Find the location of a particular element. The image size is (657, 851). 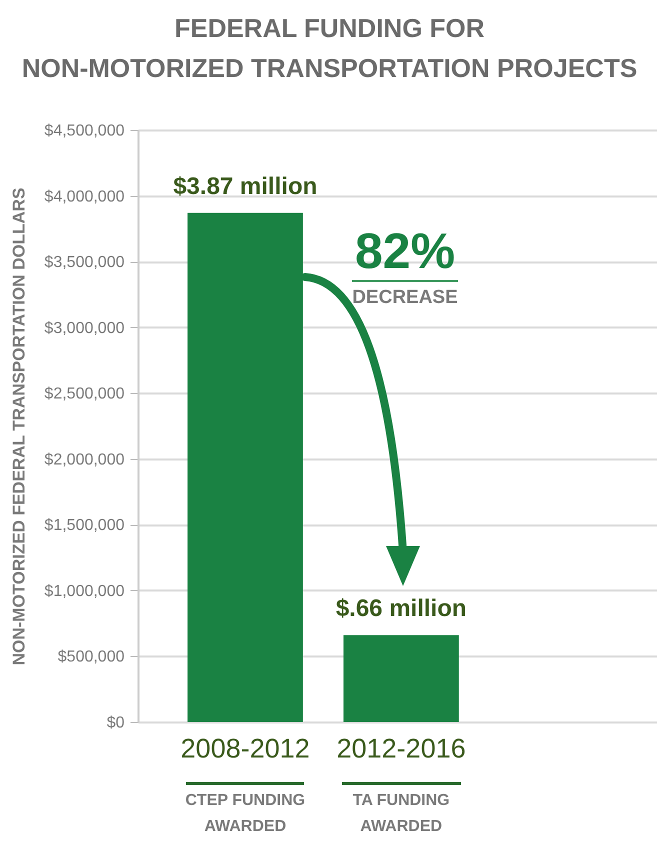

text: TA FUNDING AWARDED is located at coordinates (401, 813).